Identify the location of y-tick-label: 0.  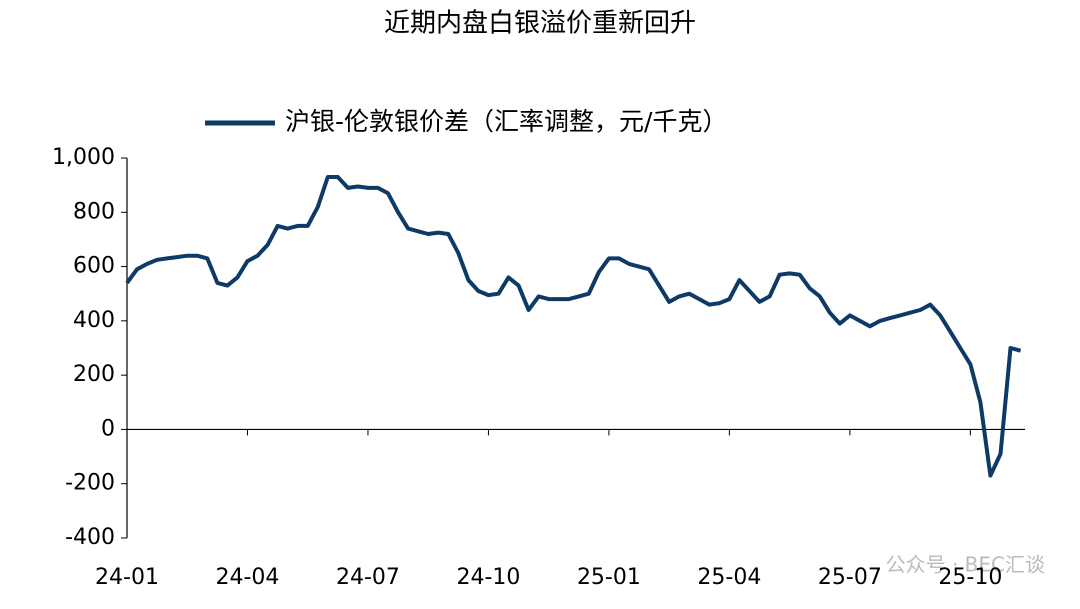
(108, 428).